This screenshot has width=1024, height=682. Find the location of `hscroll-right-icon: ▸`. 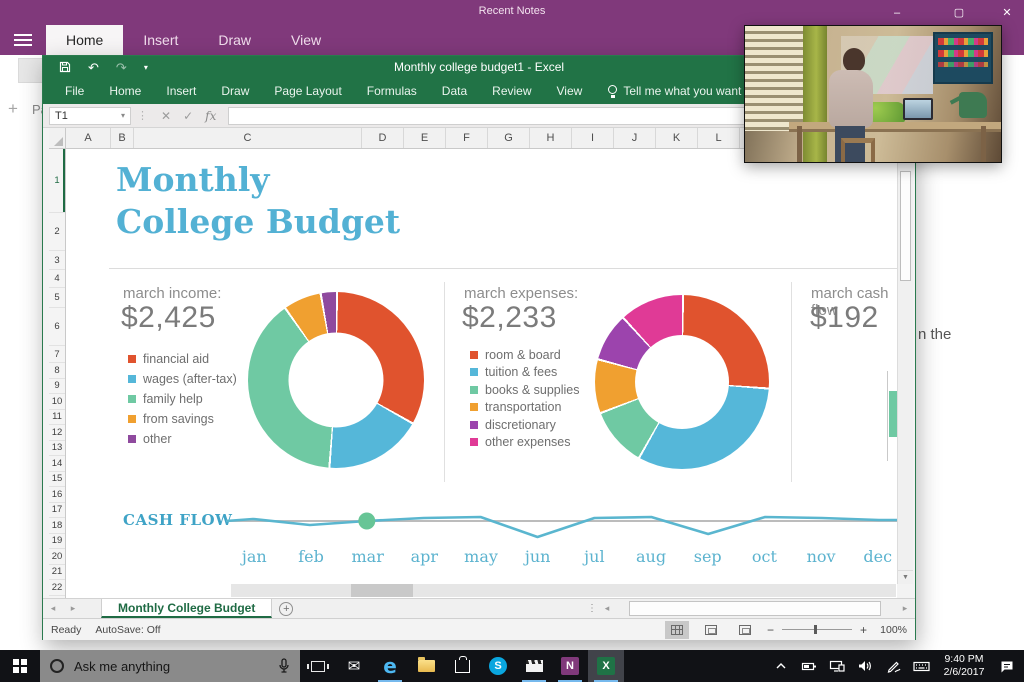

hscroll-right-icon: ▸ is located at coordinates (905, 608).